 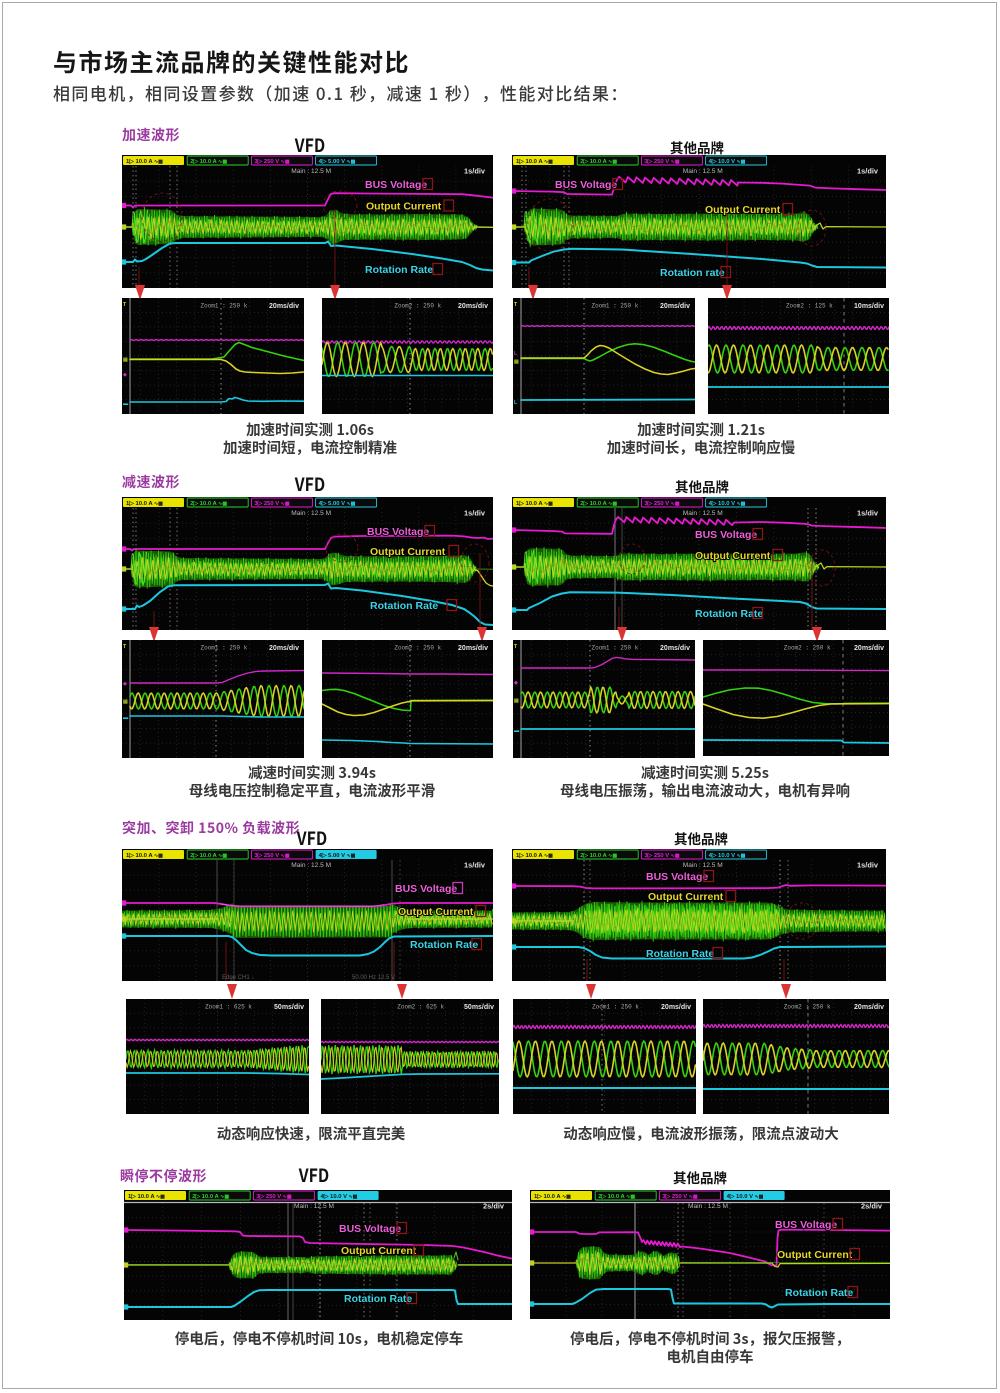 What do you see at coordinates (373, 978) in the screenshot?
I see `svg-text: 50.00 Hz 12.5 V` at bounding box center [373, 978].